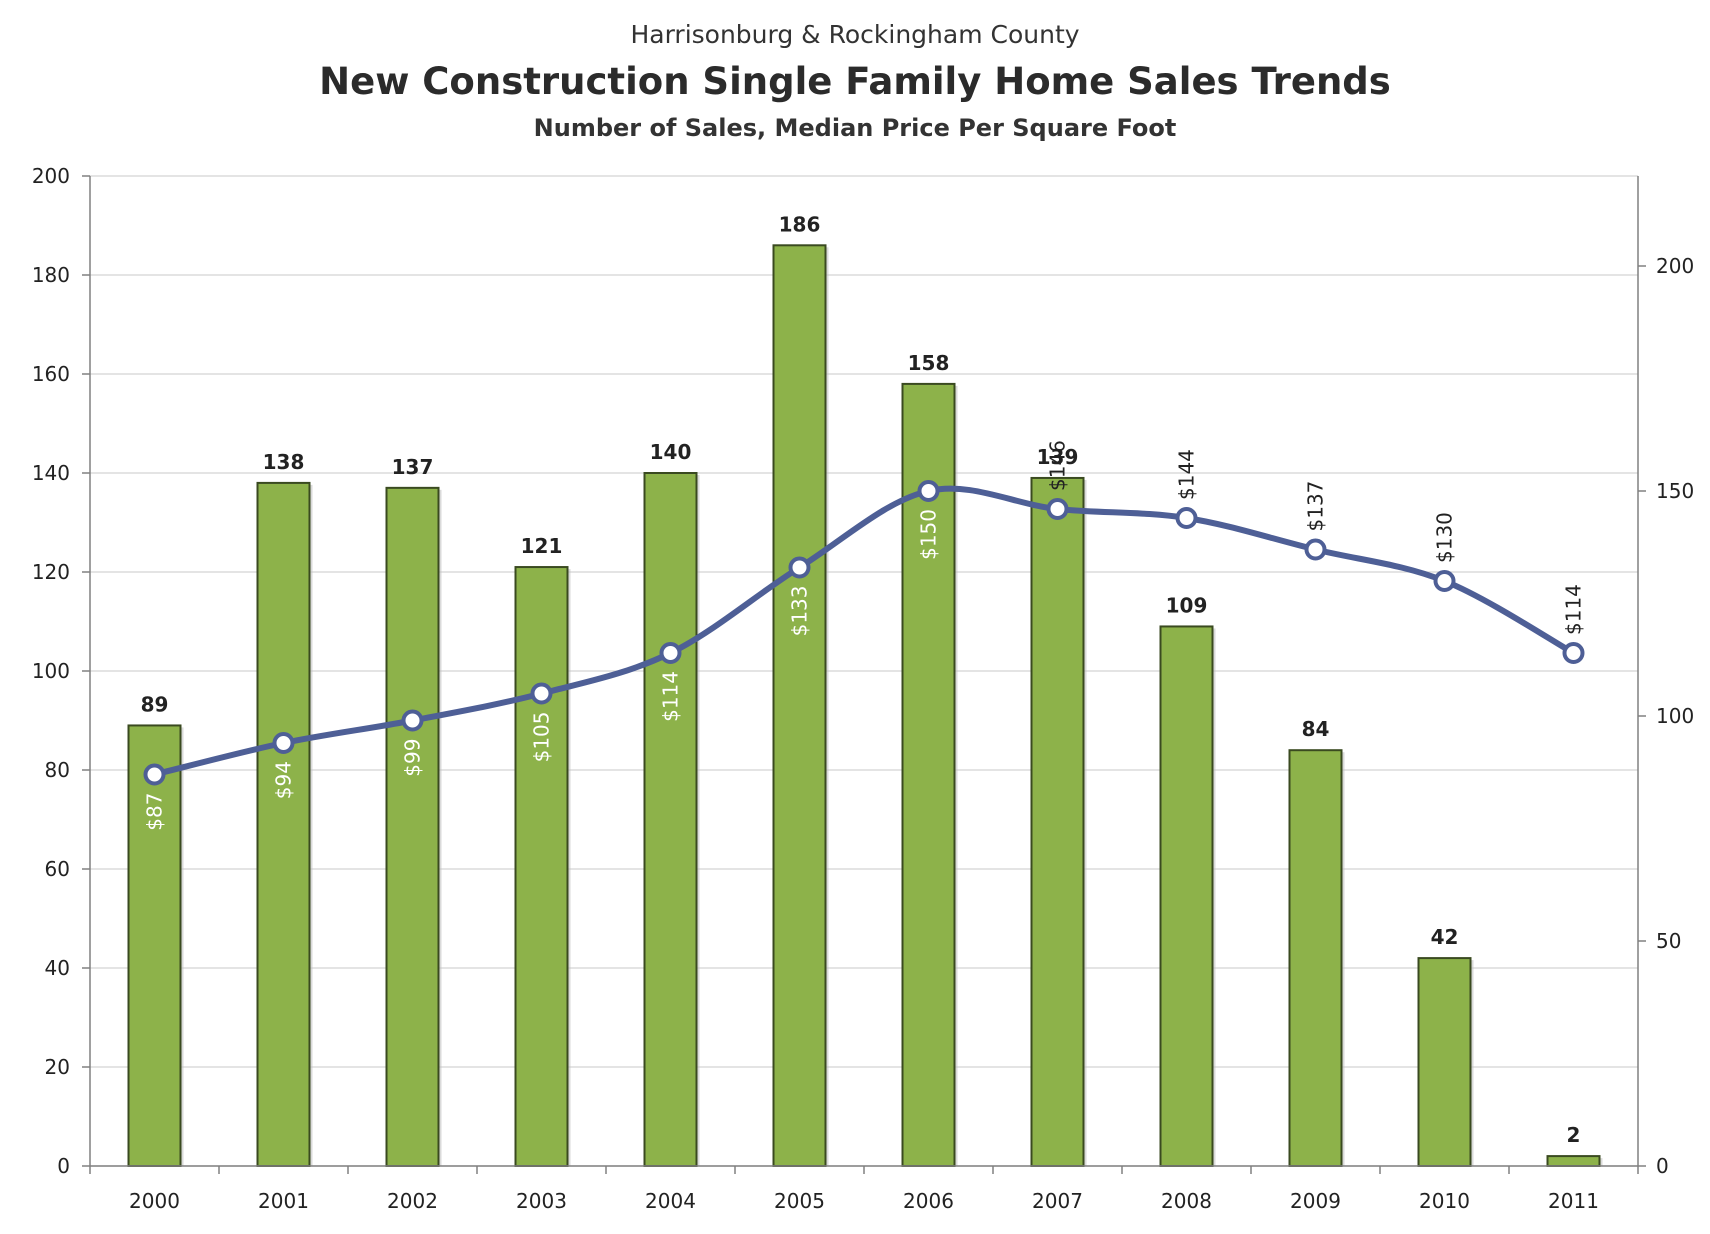 The width and height of the screenshot is (1710, 1234). Describe the element at coordinates (412, 1201) in the screenshot. I see `x-tick-label: 2002` at that location.